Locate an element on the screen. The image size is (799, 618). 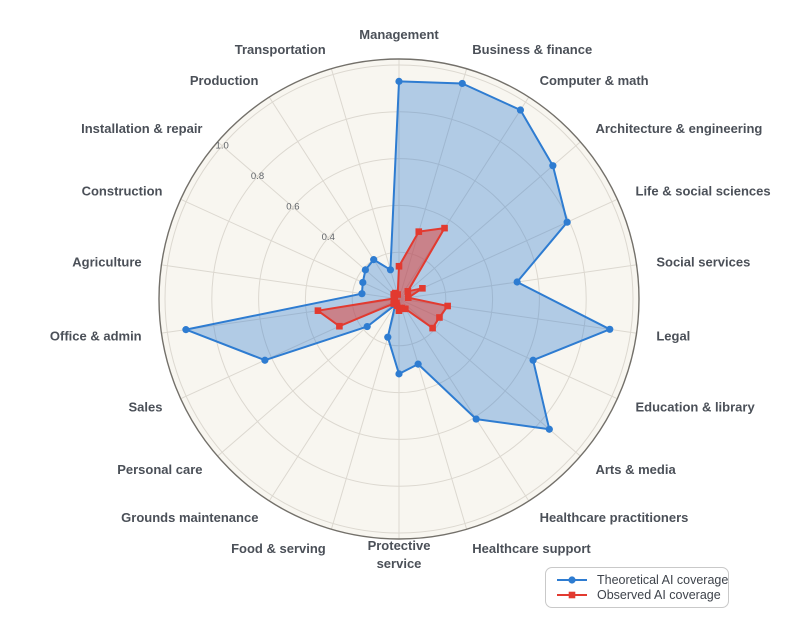
point-observed-ai-coverage-architecture-engineering is located at coordinates (408, 291).